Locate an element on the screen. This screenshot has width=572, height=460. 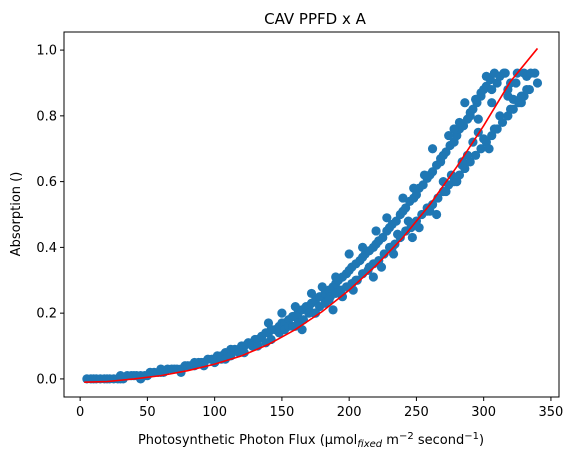
x-tick-label: 150 is located at coordinates (281, 412).